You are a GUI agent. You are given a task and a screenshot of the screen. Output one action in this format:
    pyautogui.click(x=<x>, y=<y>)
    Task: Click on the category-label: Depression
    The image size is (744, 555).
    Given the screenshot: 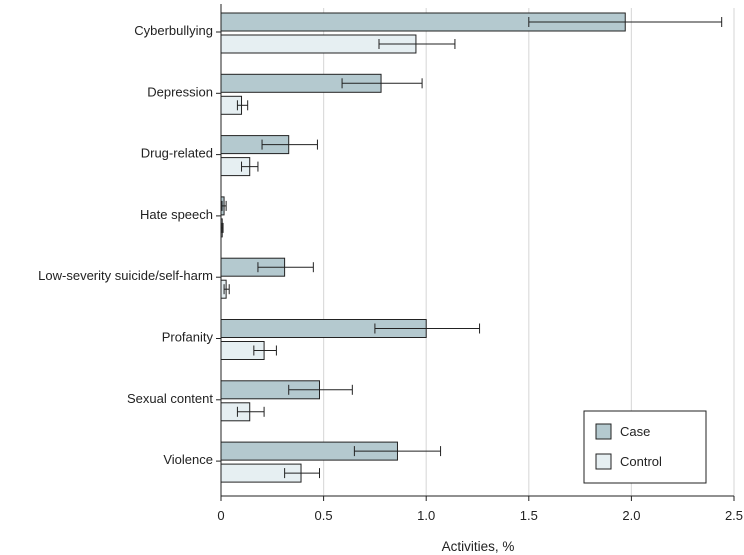 What is the action you would take?
    pyautogui.click(x=180, y=91)
    